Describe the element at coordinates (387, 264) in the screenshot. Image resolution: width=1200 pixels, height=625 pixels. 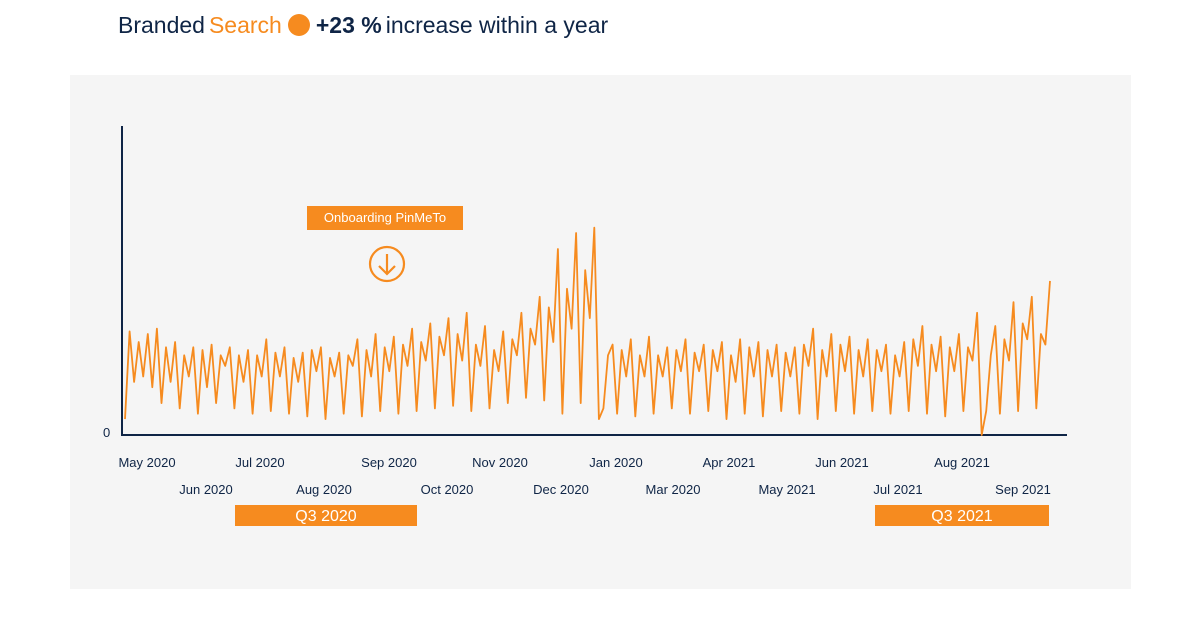
I see `arrow-down-circle-icon` at that location.